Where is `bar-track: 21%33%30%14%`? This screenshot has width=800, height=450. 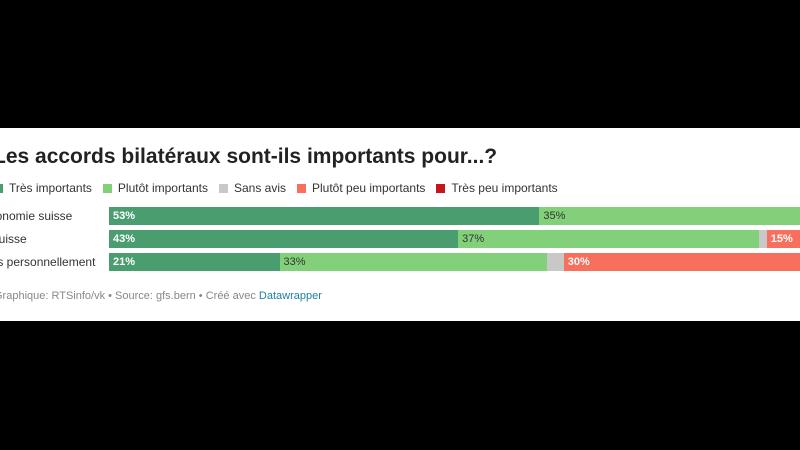
bar-track: 21%33%30%14% is located at coordinates (454, 262).